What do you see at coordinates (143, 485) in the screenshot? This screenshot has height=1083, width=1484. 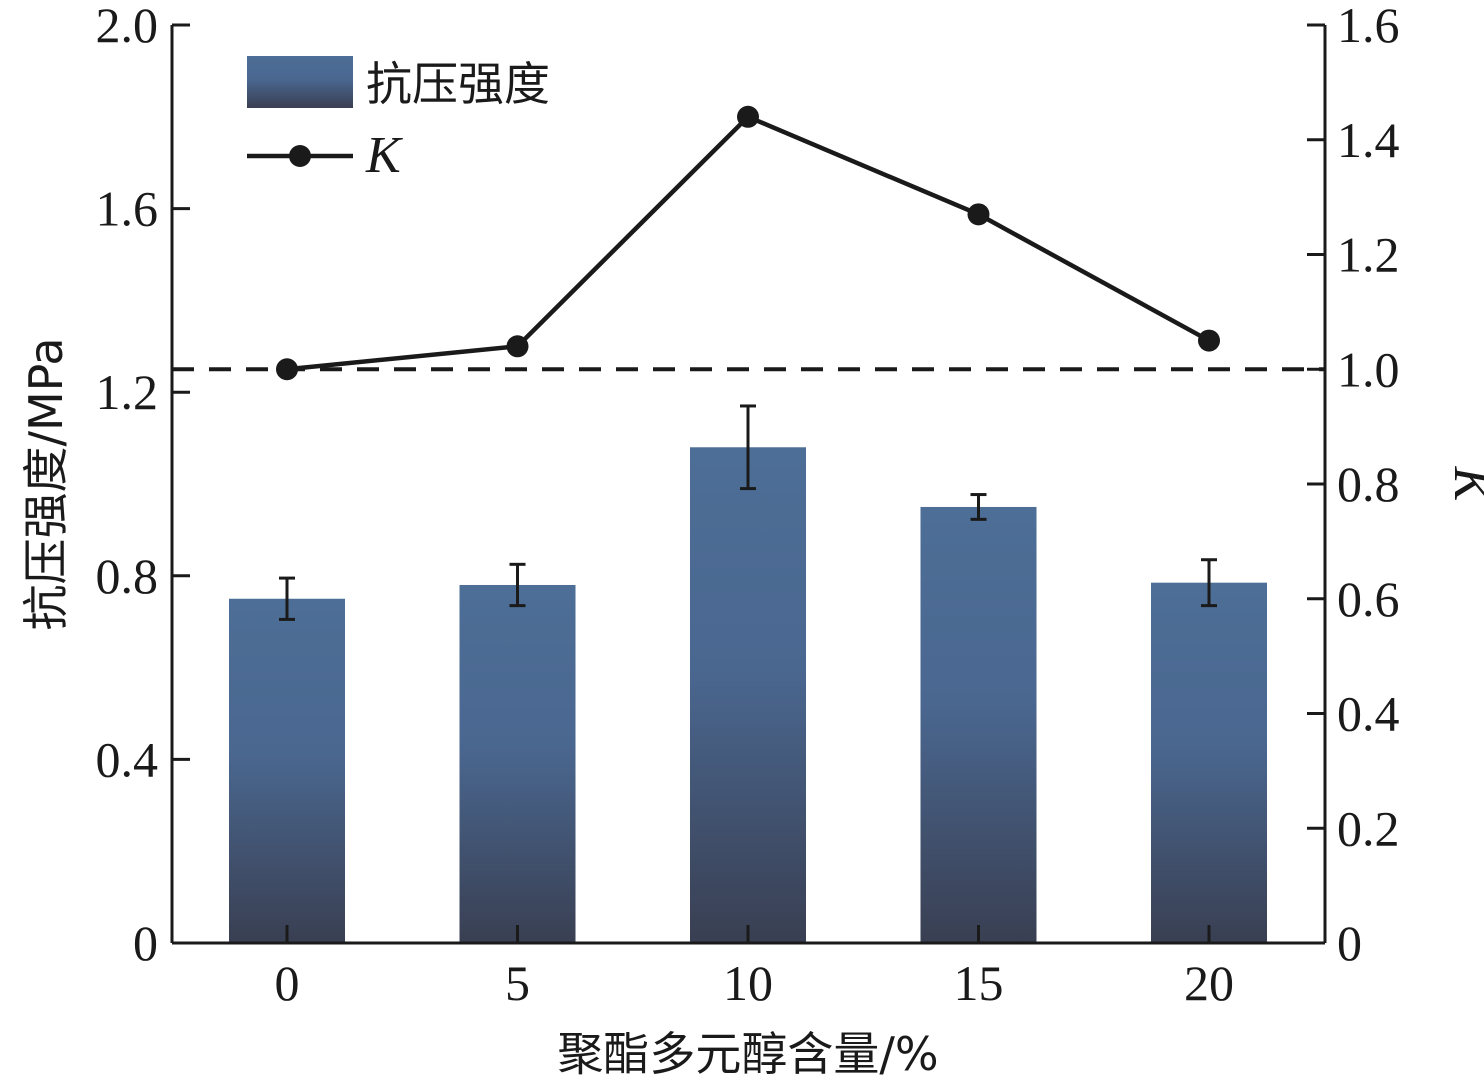 I see `left-ticks-group: 0 0.4 0.8 1.2 1.6 2.0` at bounding box center [143, 485].